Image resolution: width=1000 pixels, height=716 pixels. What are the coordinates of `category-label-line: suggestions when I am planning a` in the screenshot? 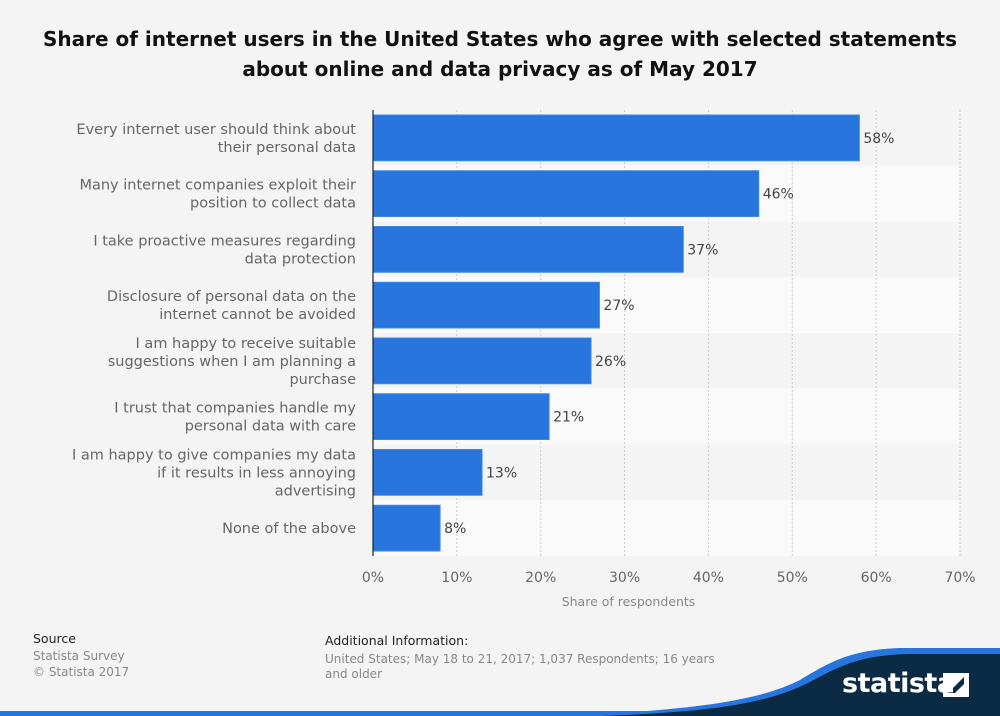 It's located at (232, 362).